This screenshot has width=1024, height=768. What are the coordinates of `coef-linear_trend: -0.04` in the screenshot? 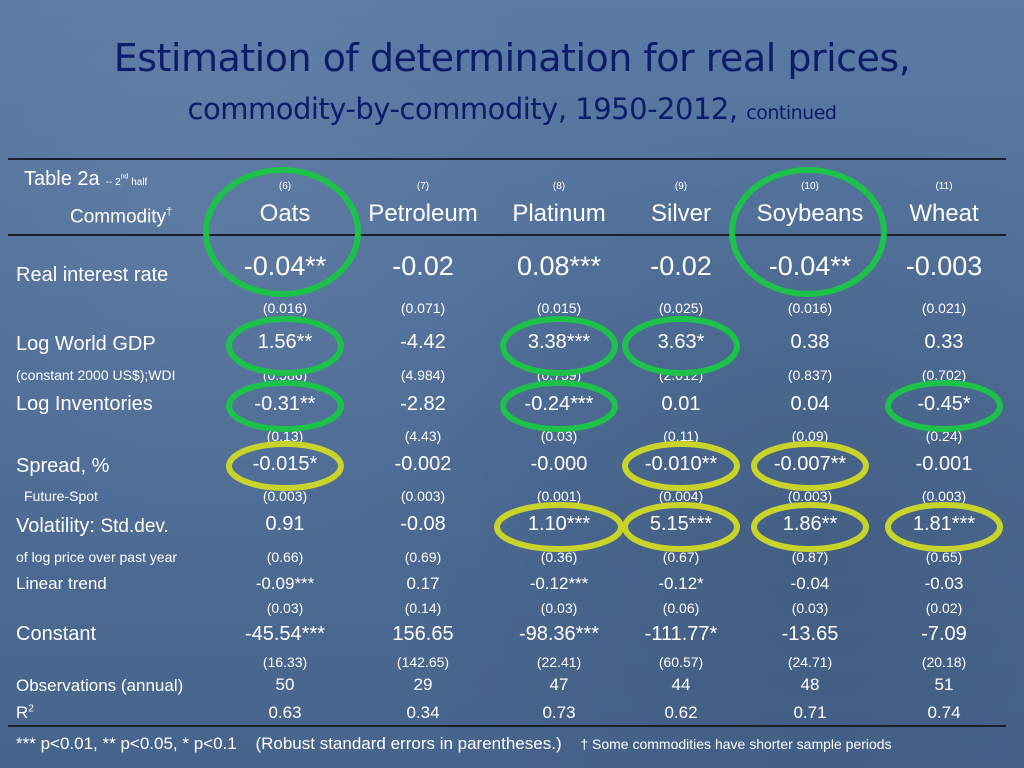 It's located at (810, 583).